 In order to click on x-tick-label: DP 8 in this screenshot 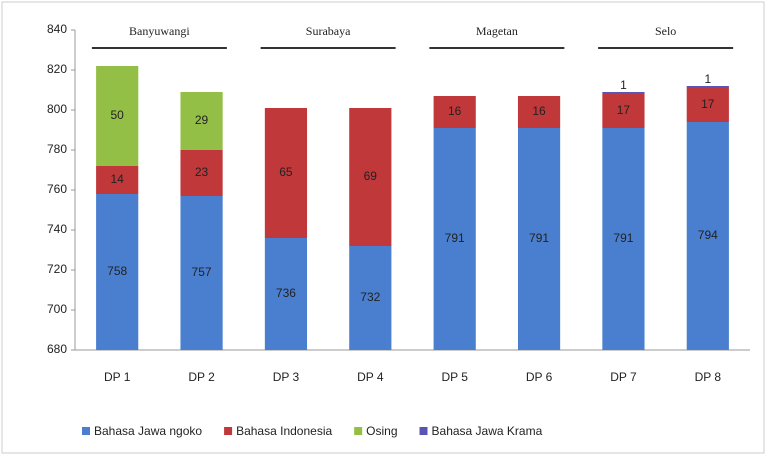, I will do `click(708, 377)`.